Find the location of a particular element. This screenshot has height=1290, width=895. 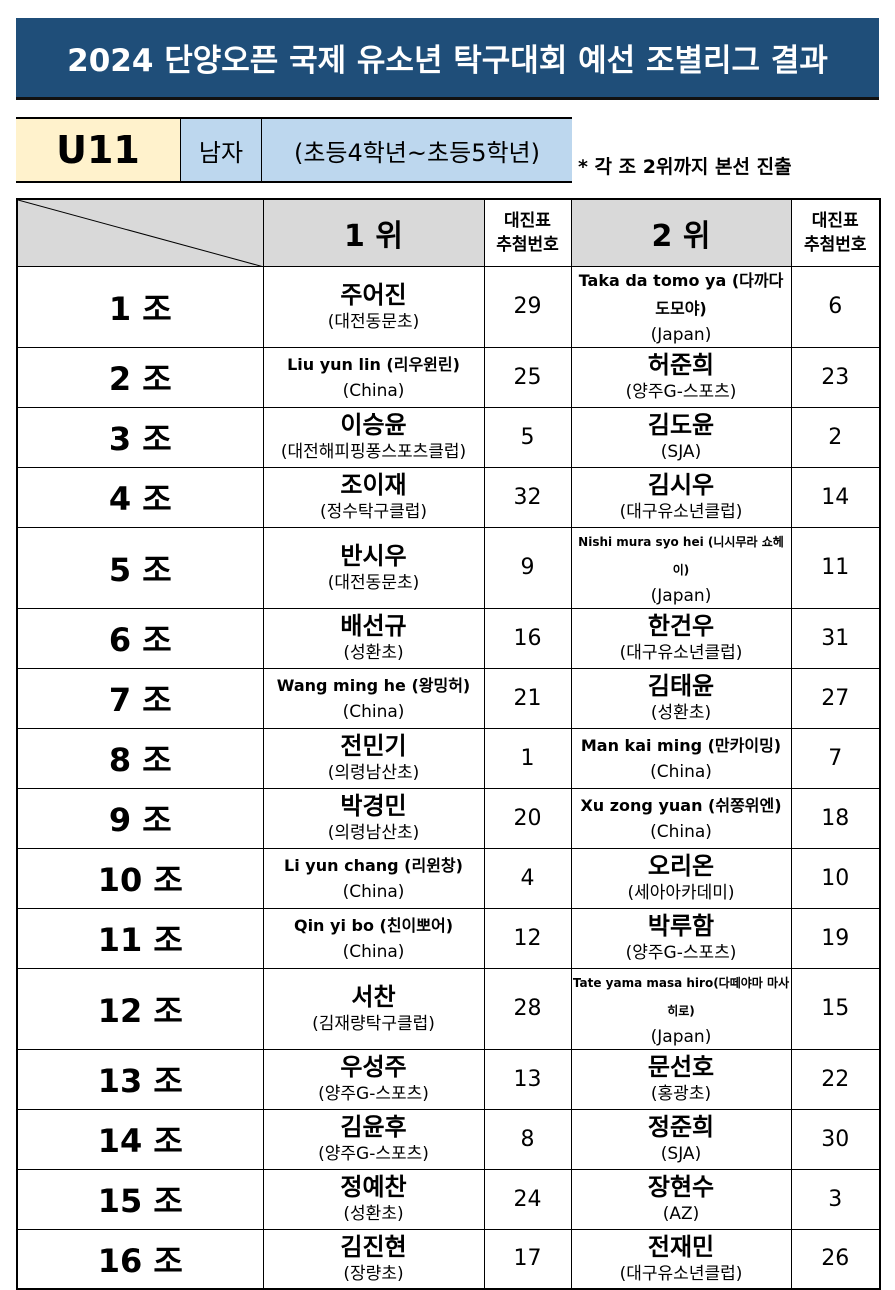

gender-label: 남자 is located at coordinates (221, 150).